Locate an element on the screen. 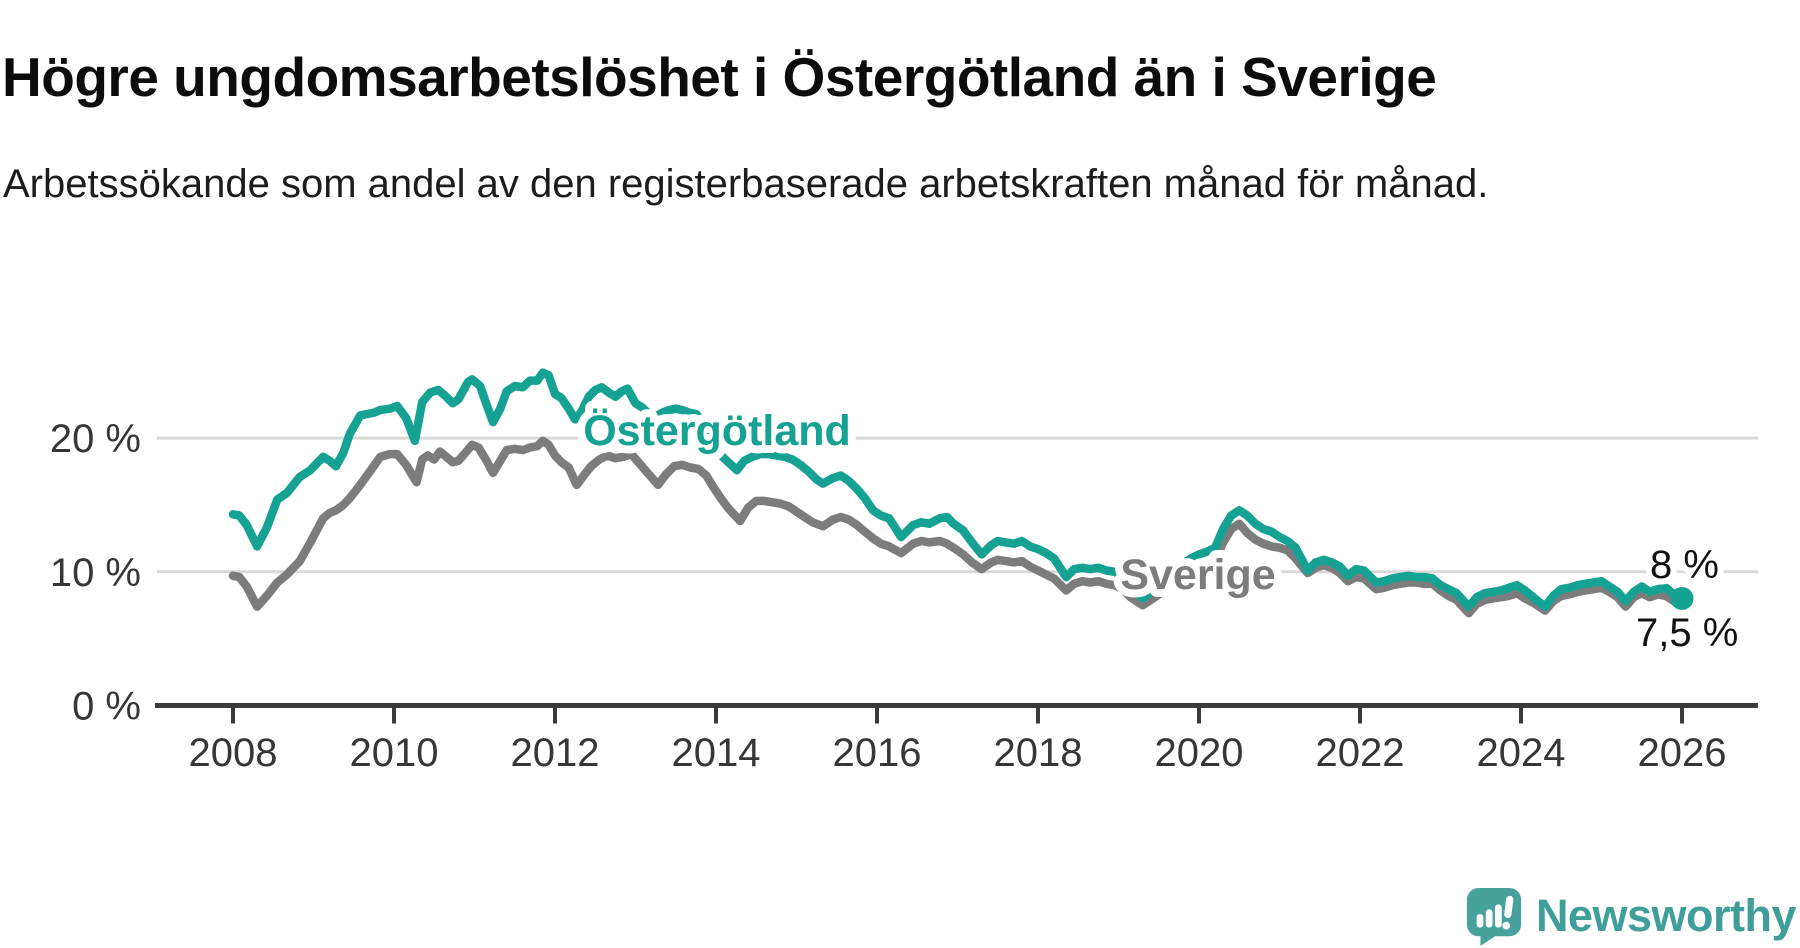  x-tick-label-2016: 2016 is located at coordinates (877, 753).